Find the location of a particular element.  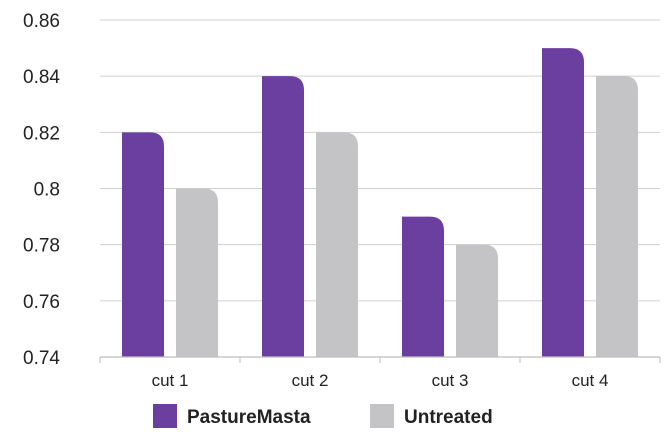

x-tick-label: cut 3 is located at coordinates (450, 380).